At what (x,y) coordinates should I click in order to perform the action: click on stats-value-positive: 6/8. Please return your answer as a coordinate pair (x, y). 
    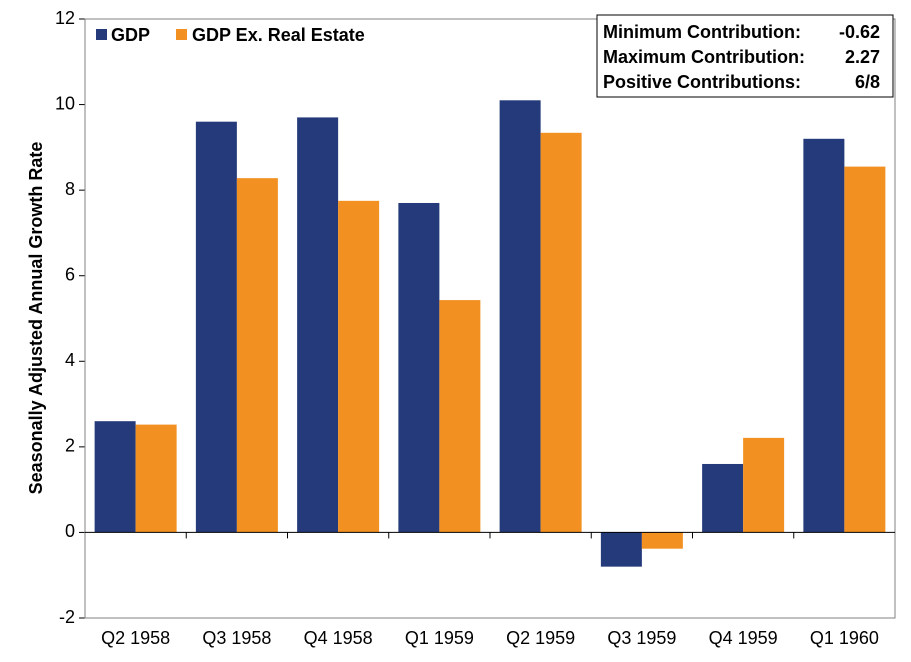
    Looking at the image, I should click on (867, 82).